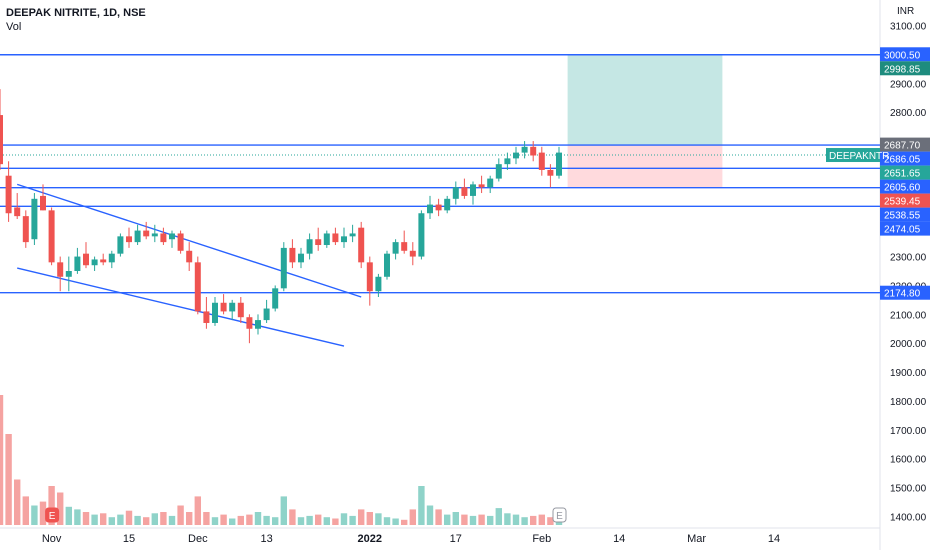 This screenshot has width=932, height=550. Describe the element at coordinates (902, 160) in the screenshot. I see `price-badge-label: 2686.05` at that location.